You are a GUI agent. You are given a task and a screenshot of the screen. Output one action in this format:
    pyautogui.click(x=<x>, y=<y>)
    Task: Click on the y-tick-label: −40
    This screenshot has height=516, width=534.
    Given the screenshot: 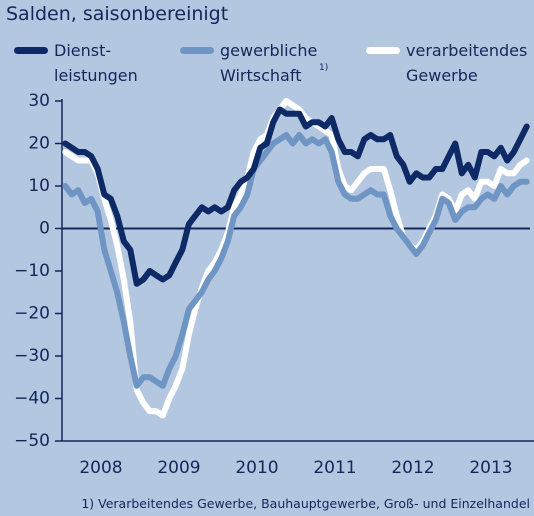 What is the action you would take?
    pyautogui.click(x=32, y=399)
    